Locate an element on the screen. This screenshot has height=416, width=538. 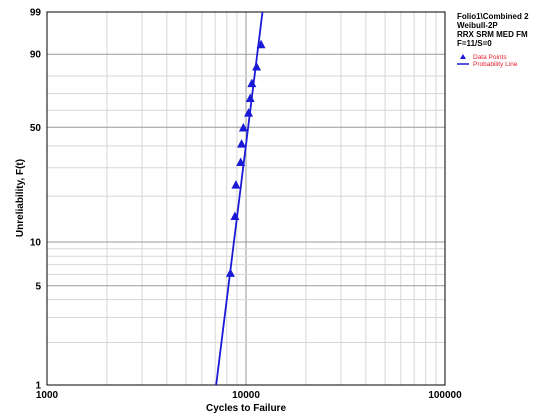
legend-data-points-label: Data Points is located at coordinates (490, 57).